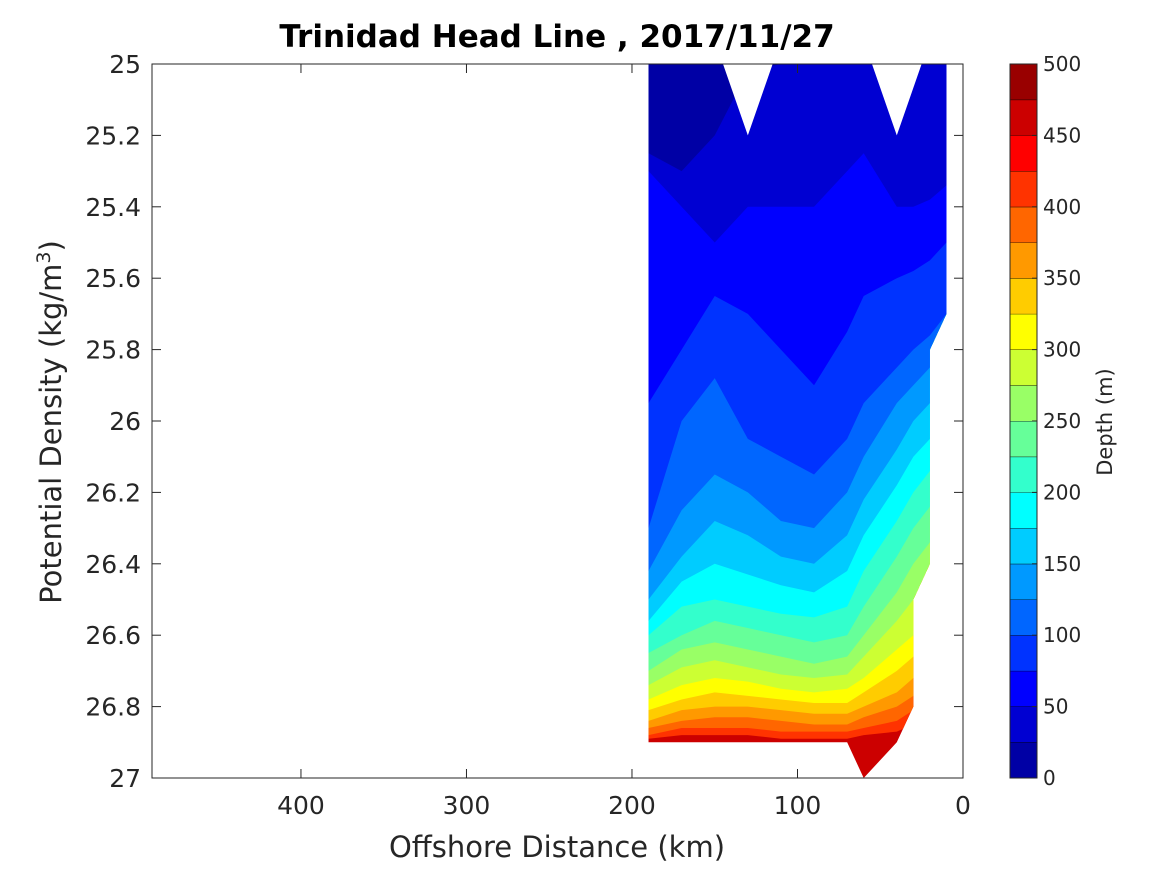  What do you see at coordinates (1062, 135) in the screenshot?
I see `colorbar-tick-label: 450` at bounding box center [1062, 135].